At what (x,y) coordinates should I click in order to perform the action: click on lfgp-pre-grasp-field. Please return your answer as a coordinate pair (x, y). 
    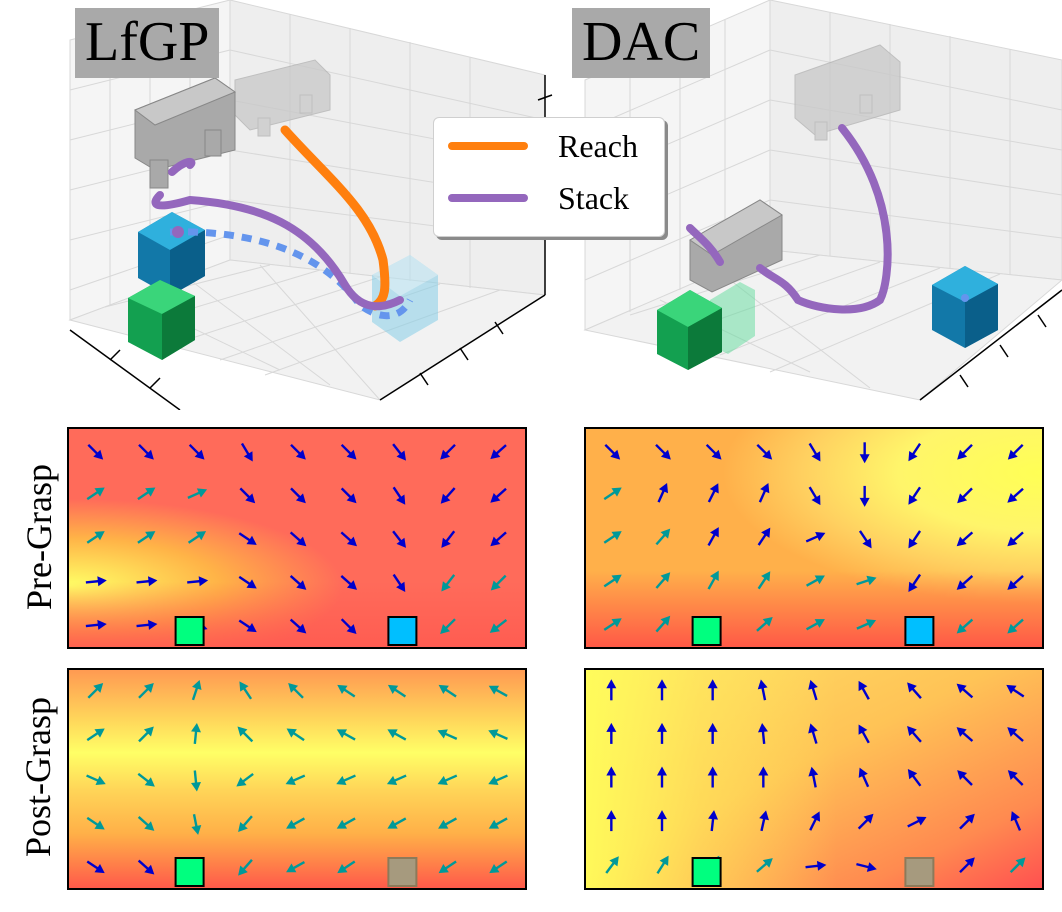
    Looking at the image, I should click on (297, 538).